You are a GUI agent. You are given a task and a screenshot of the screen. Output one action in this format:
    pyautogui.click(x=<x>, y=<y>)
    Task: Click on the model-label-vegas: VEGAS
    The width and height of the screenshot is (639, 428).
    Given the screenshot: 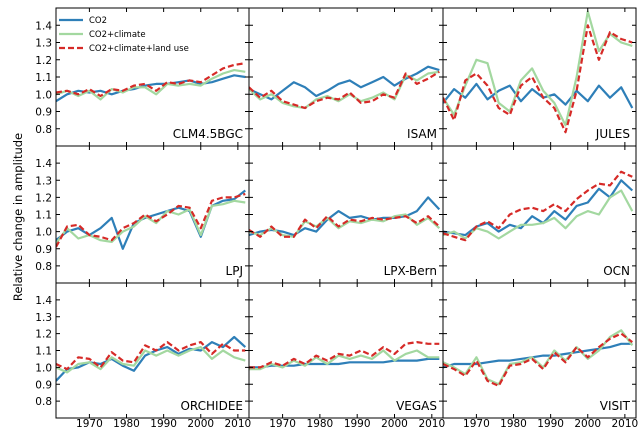 What is the action you would take?
    pyautogui.click(x=416, y=406)
    